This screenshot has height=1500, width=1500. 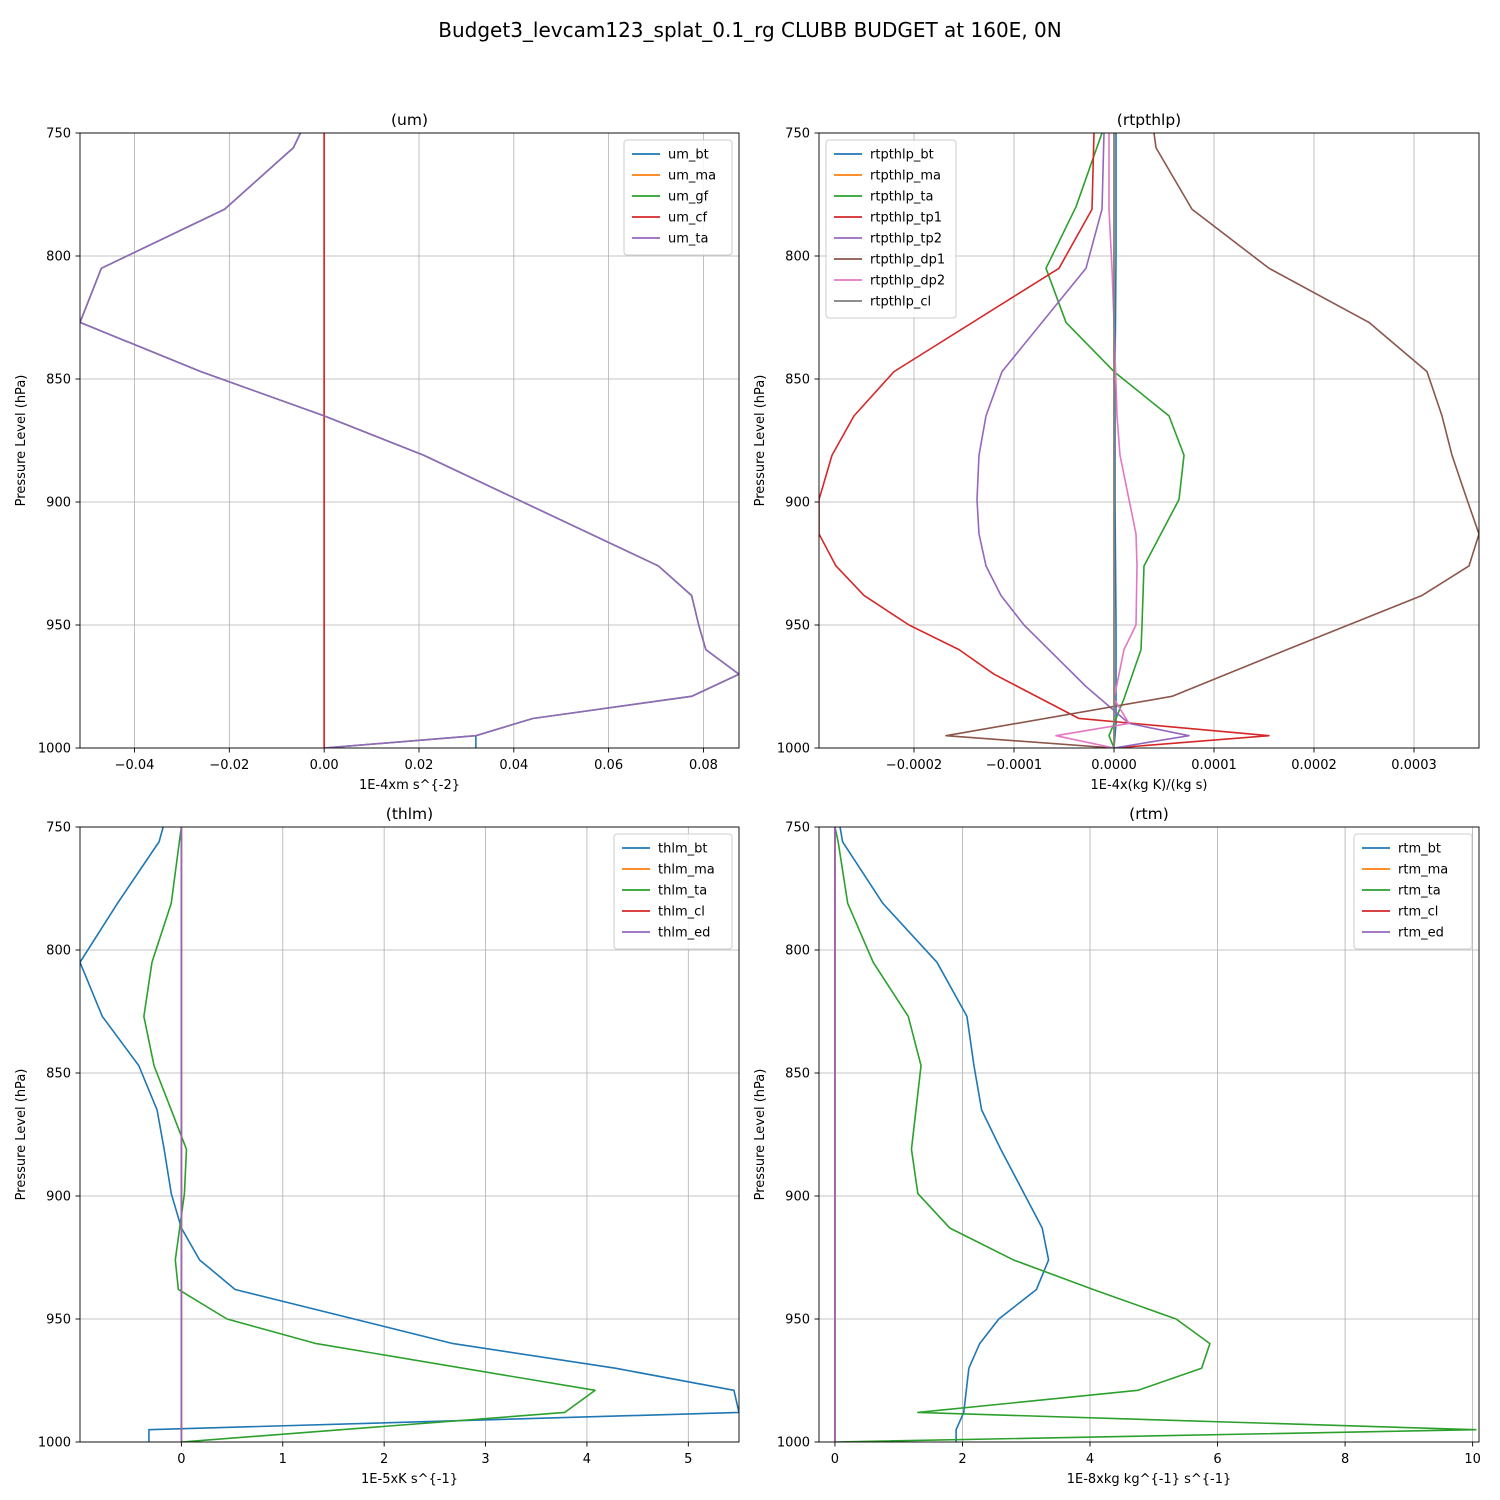 What do you see at coordinates (688, 239) in the screenshot?
I see `legend-label: um_ta` at bounding box center [688, 239].